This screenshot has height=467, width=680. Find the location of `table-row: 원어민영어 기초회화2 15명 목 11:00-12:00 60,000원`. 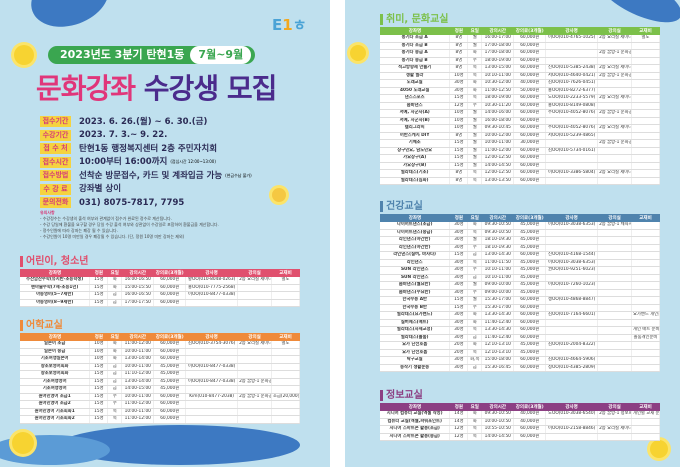

table-row: 원어민영어 기초회화2 15명 목 11:00-12:00 60,000원 is located at coordinates (160, 419).